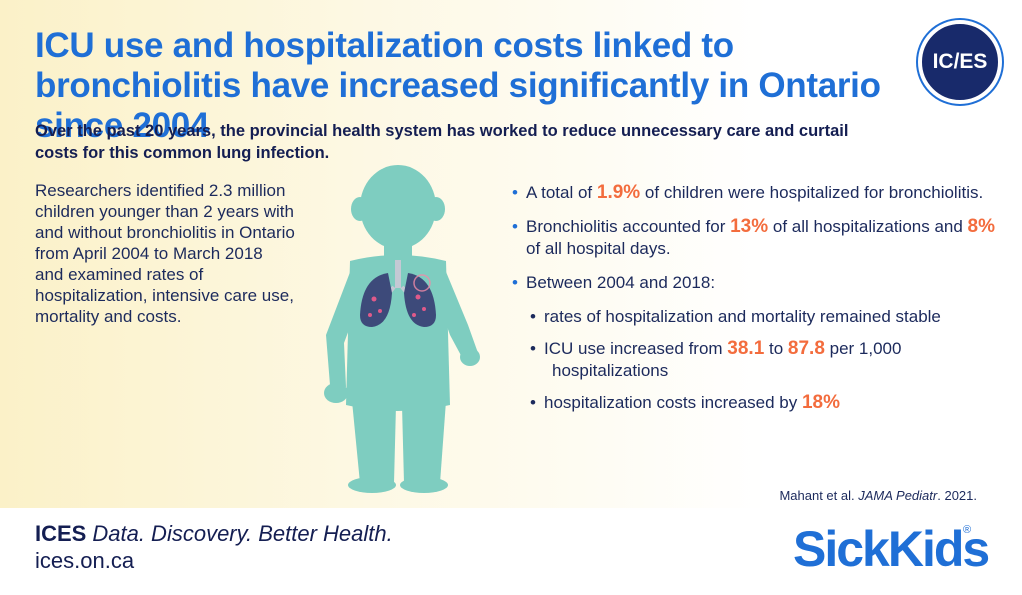 This screenshot has width=1022, height=595. I want to click on citation: Mahant et al. JAMA Pediatr. 2021., so click(878, 495).